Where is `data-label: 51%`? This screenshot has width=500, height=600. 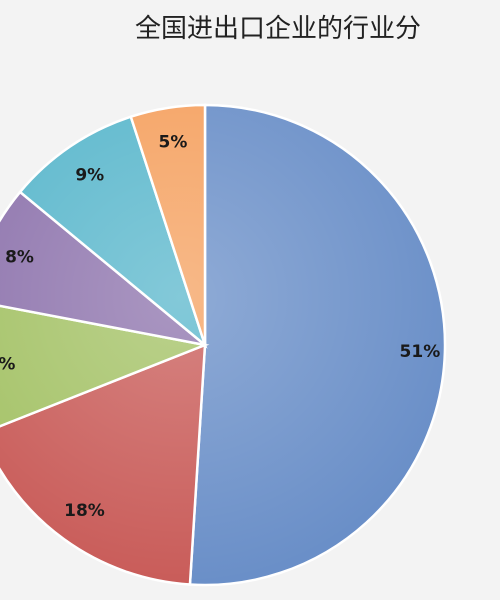
data-label: 51% is located at coordinates (420, 352).